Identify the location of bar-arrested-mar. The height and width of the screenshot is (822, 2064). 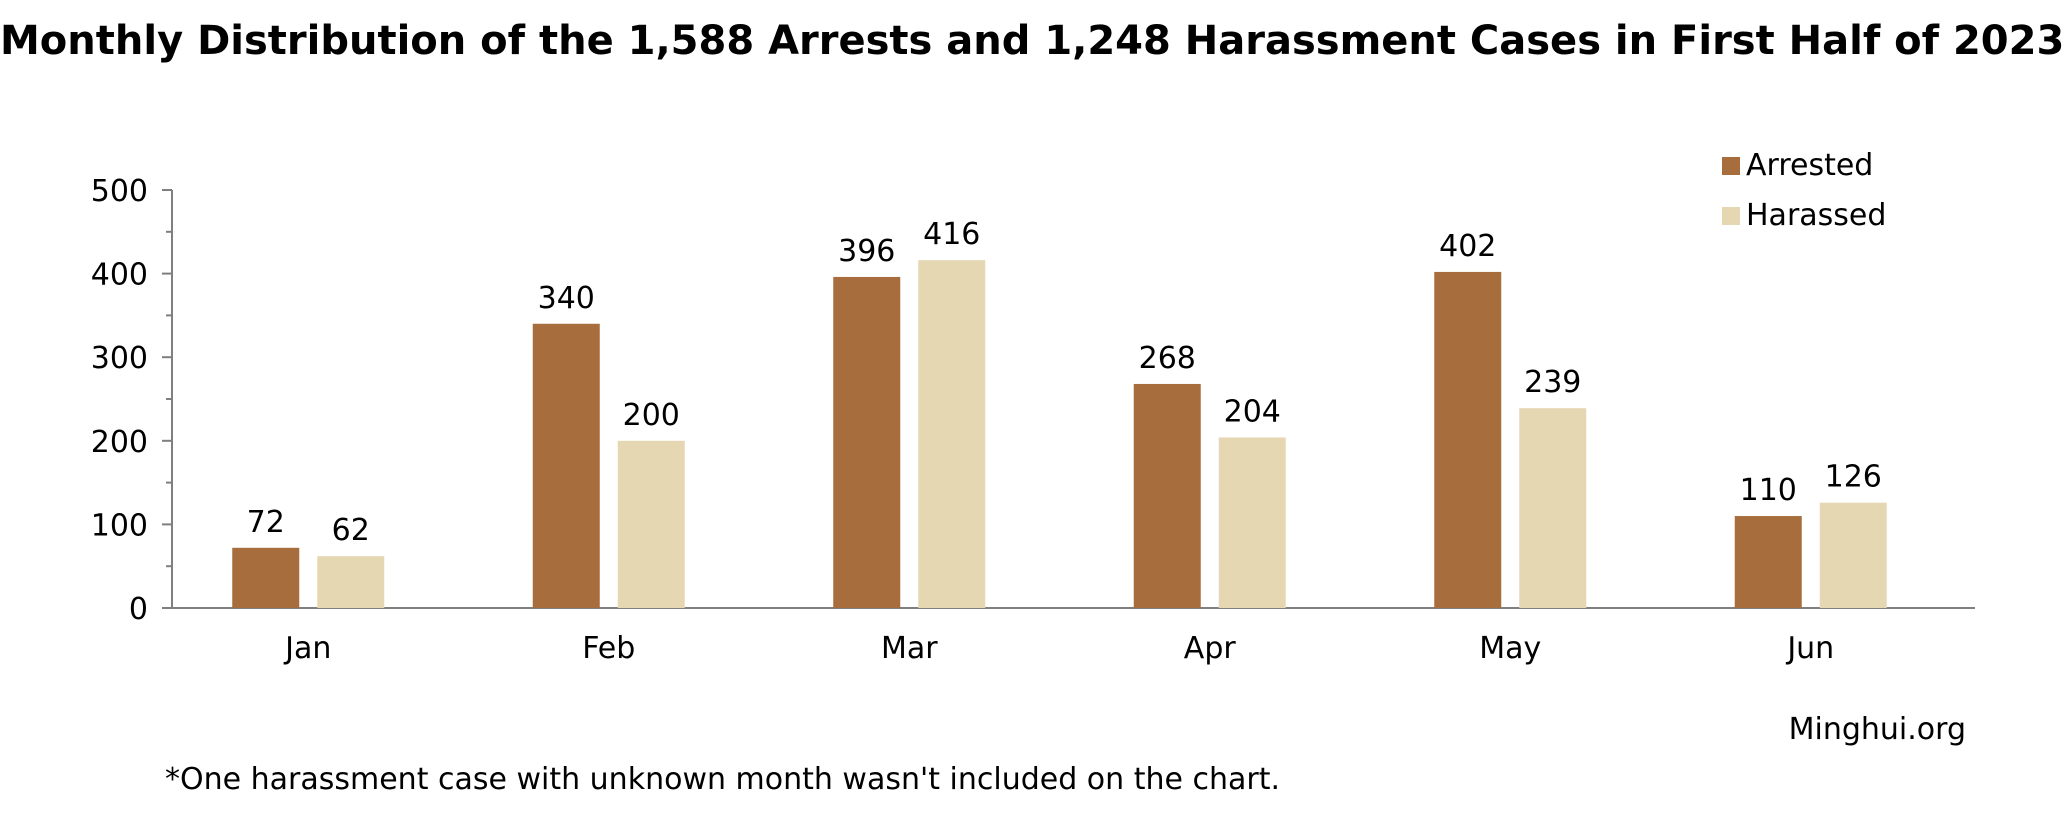
(867, 442).